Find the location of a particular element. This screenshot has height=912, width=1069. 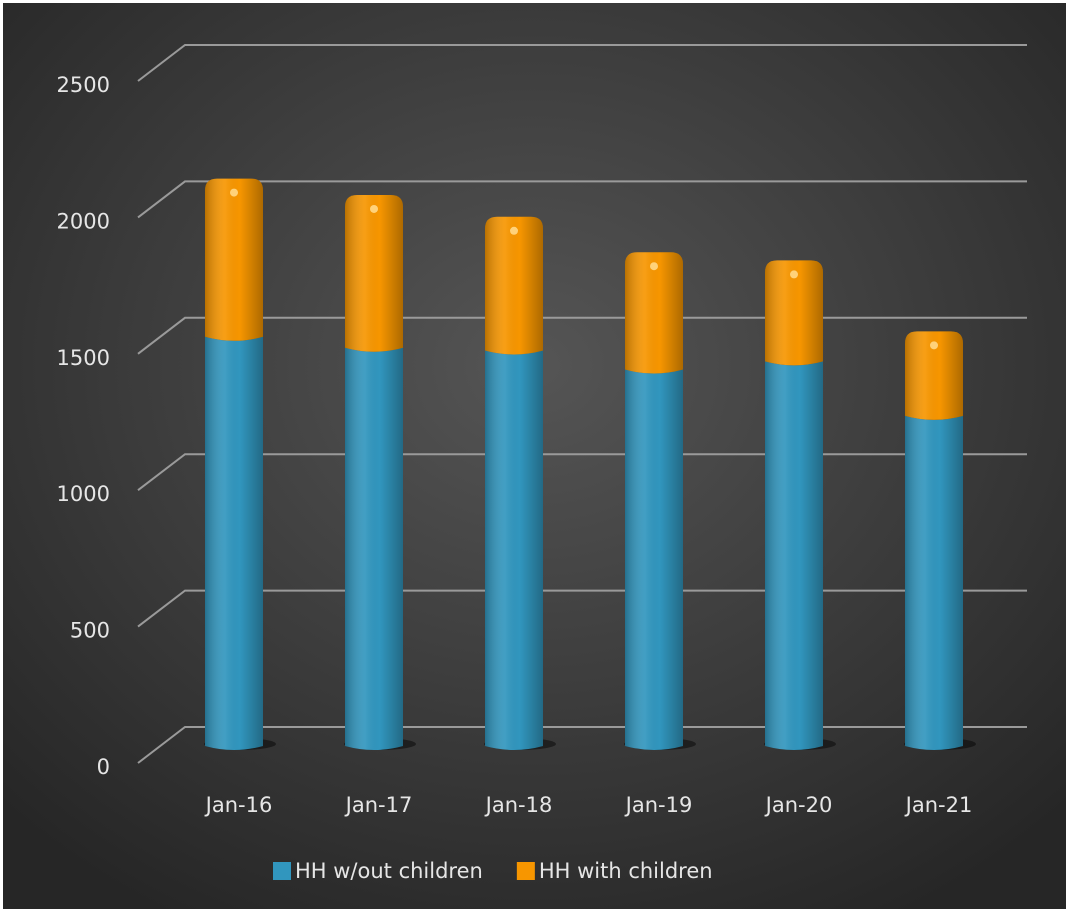

x-tick-label: Jan-17 is located at coordinates (378, 805).